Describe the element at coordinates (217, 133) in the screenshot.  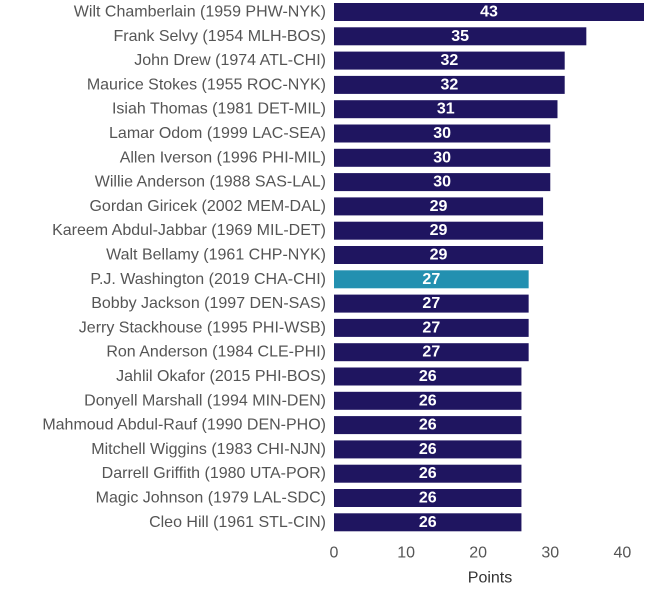
I see `category-label: Lamar Odom (1999 LAC-SEA)` at that location.